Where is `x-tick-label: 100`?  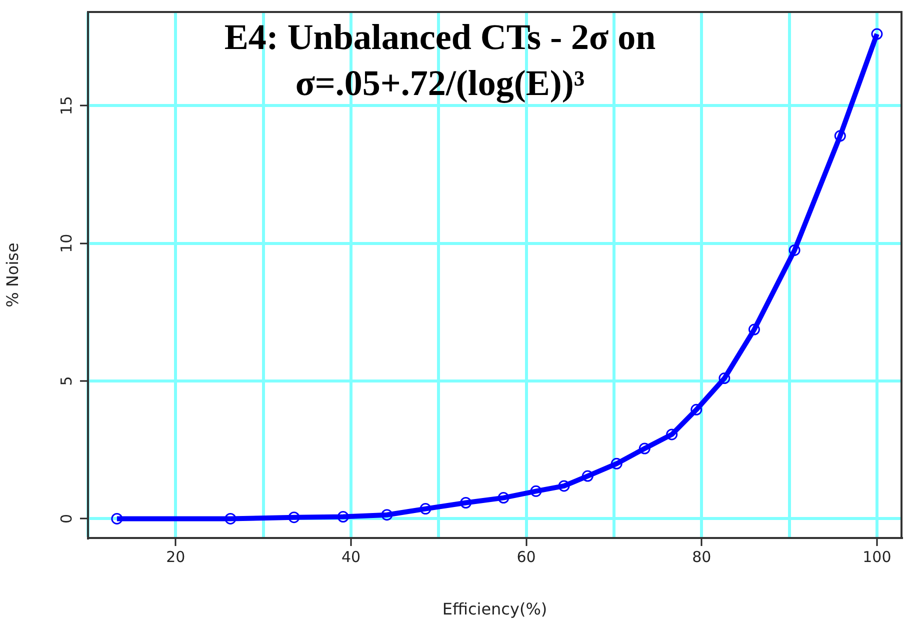 x-tick-label: 100 is located at coordinates (877, 557).